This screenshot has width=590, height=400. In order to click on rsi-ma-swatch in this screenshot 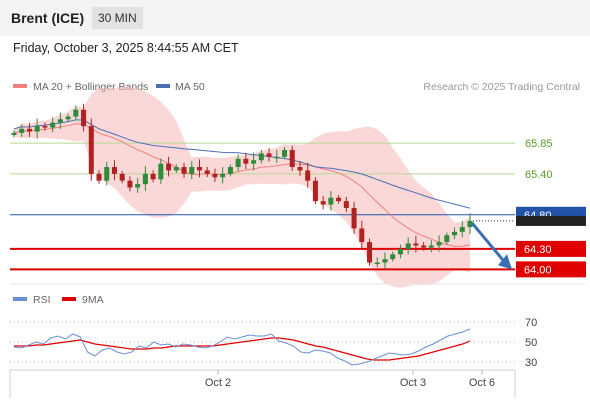, I will do `click(69, 299)`.